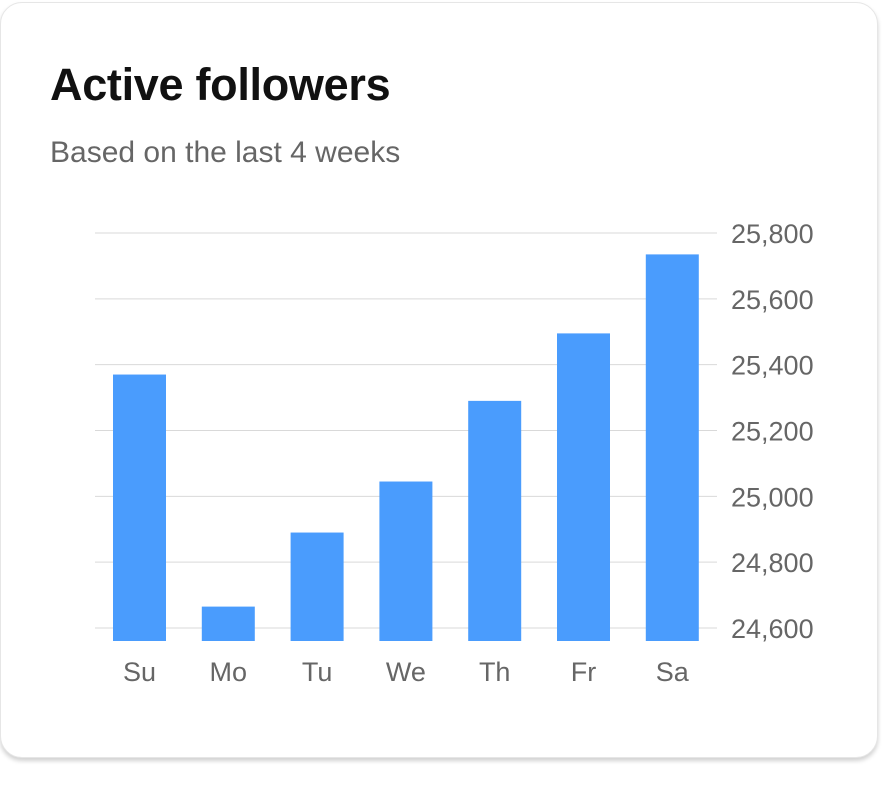  I want to click on bar-we, so click(406, 561).